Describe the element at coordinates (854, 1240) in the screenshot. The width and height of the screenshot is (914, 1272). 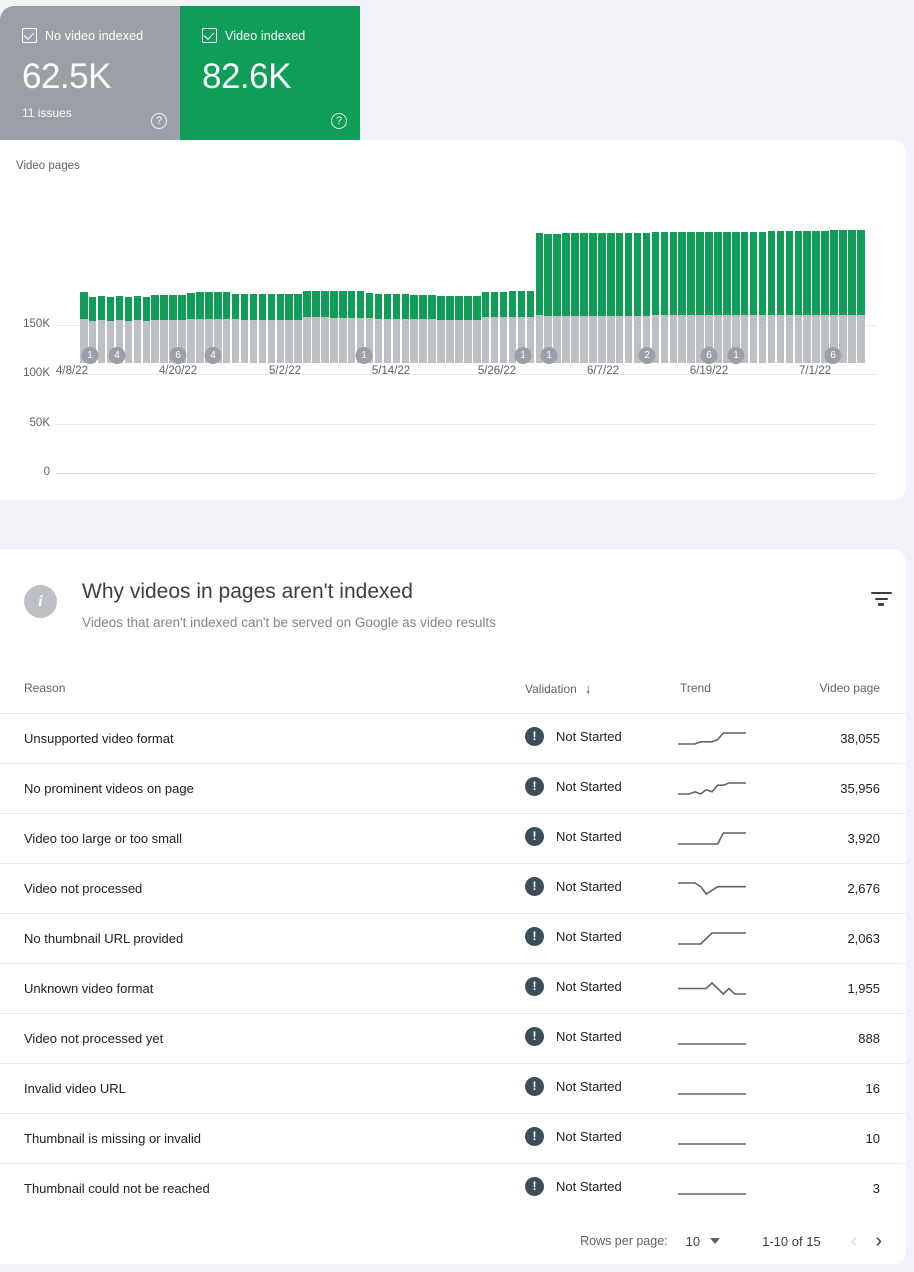
I see `previous-page-button: ‹` at that location.